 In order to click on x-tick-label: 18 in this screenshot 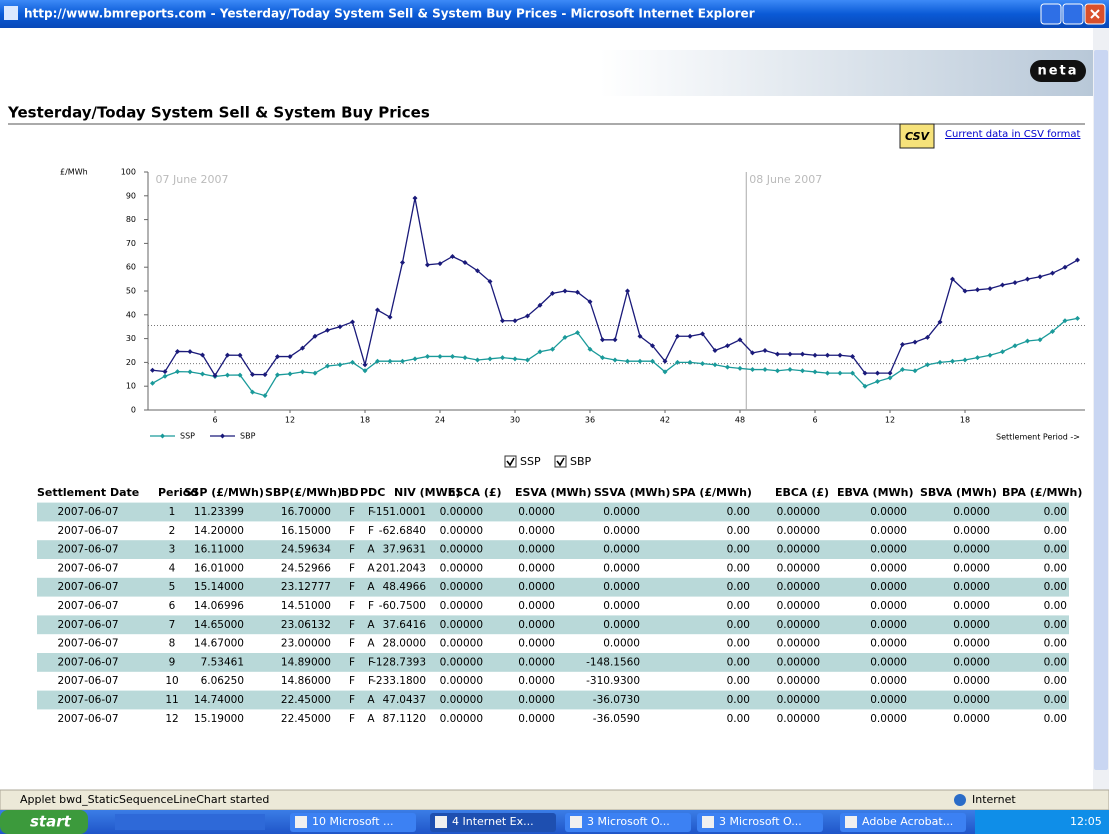, I will do `click(365, 420)`.